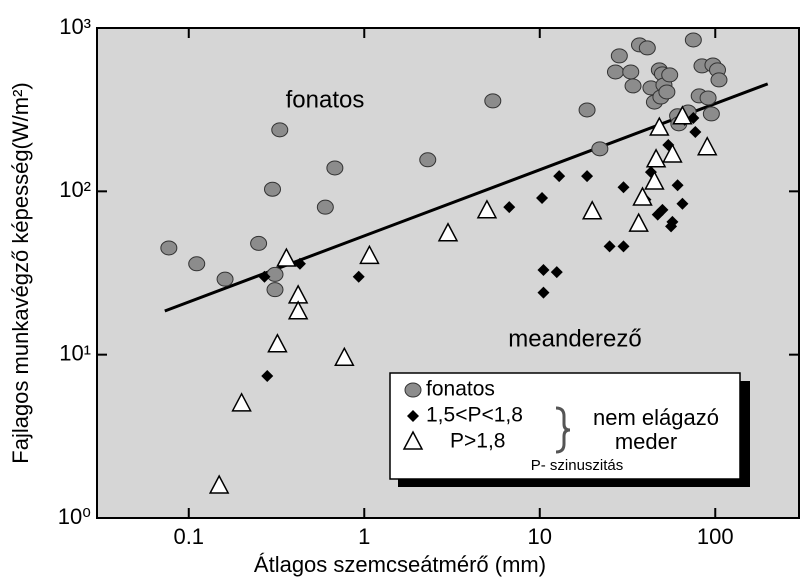 Image resolution: width=803 pixels, height=583 pixels. Describe the element at coordinates (75, 352) in the screenshot. I see `y-tick-label: 10¹` at that location.